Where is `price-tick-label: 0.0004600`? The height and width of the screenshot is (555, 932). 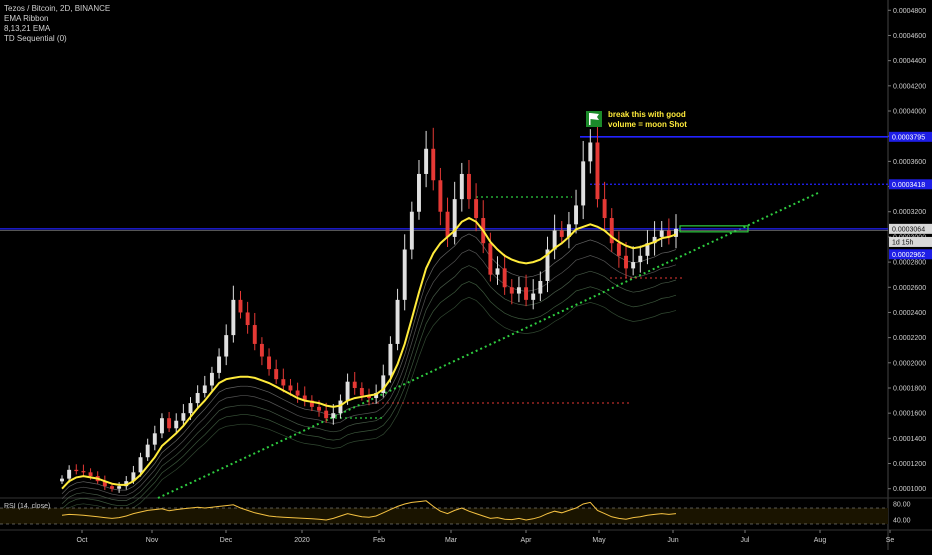 price-tick-label: 0.0004600 is located at coordinates (909, 36).